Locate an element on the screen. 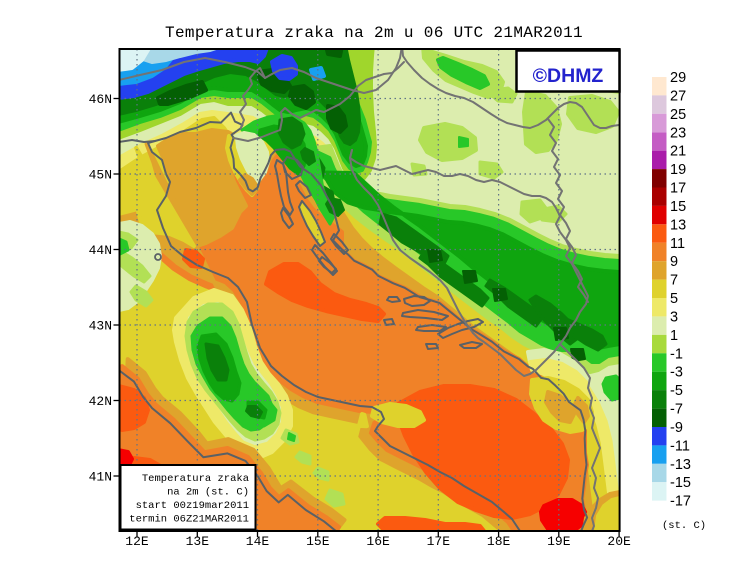 The image size is (740, 582). svg-text: 18E is located at coordinates (499, 541).